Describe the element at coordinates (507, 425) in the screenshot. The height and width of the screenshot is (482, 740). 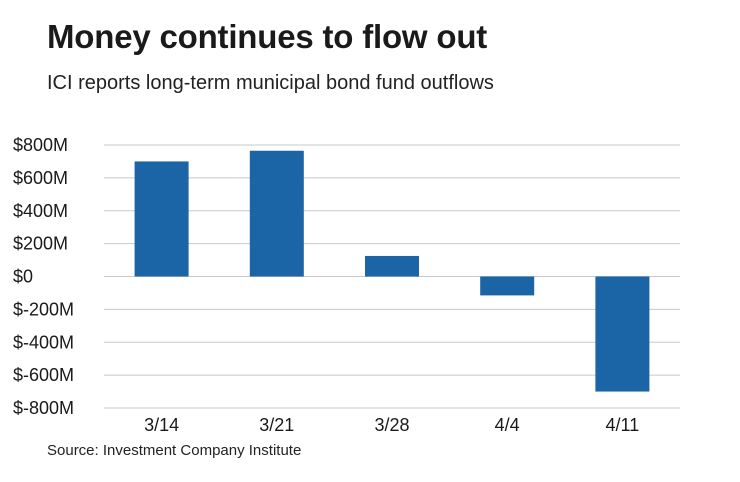
I see `x-tick-label: 4/4` at that location.